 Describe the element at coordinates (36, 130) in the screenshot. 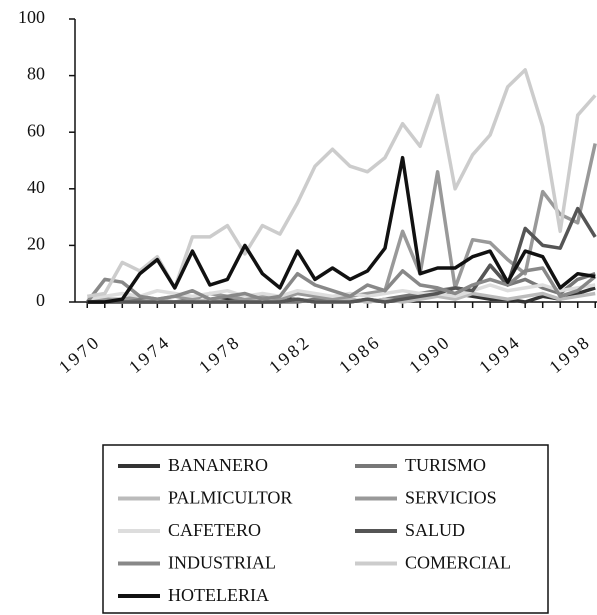

I see `y-tick-label: 60` at that location.